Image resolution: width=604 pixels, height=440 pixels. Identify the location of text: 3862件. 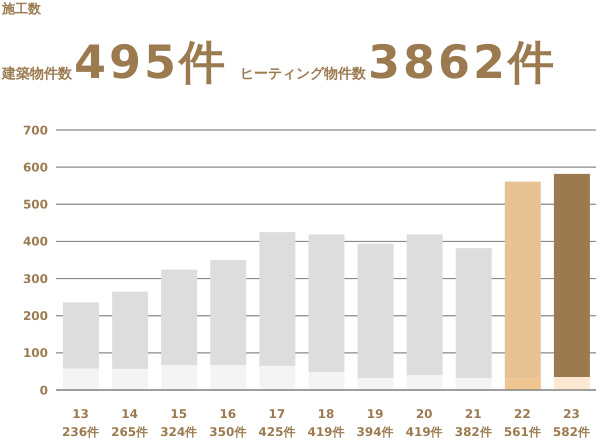
(463, 62).